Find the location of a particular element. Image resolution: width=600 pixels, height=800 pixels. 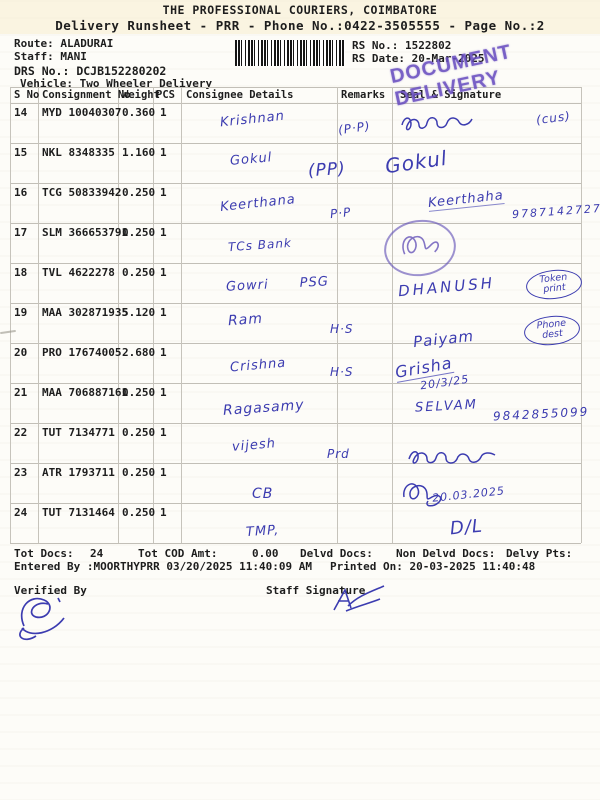

staff-label: Staff: is located at coordinates (34, 56).